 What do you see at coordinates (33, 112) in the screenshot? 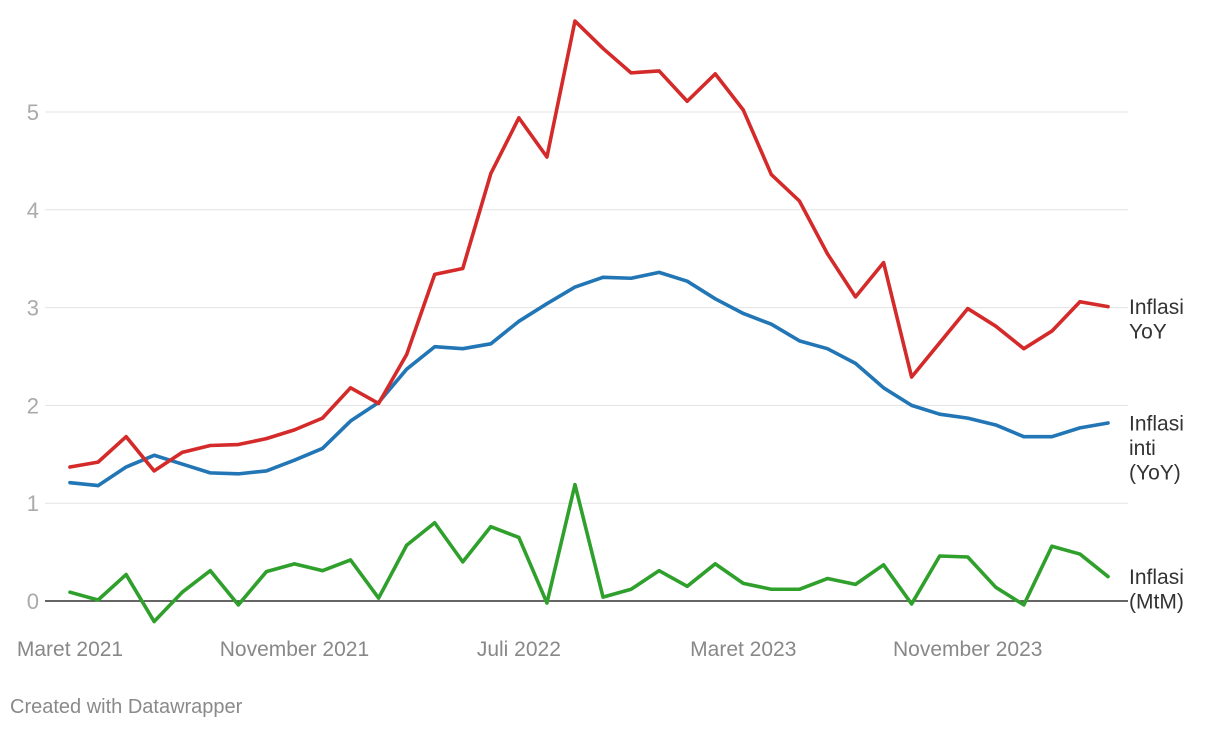
I see `y-tick-label: 5` at bounding box center [33, 112].